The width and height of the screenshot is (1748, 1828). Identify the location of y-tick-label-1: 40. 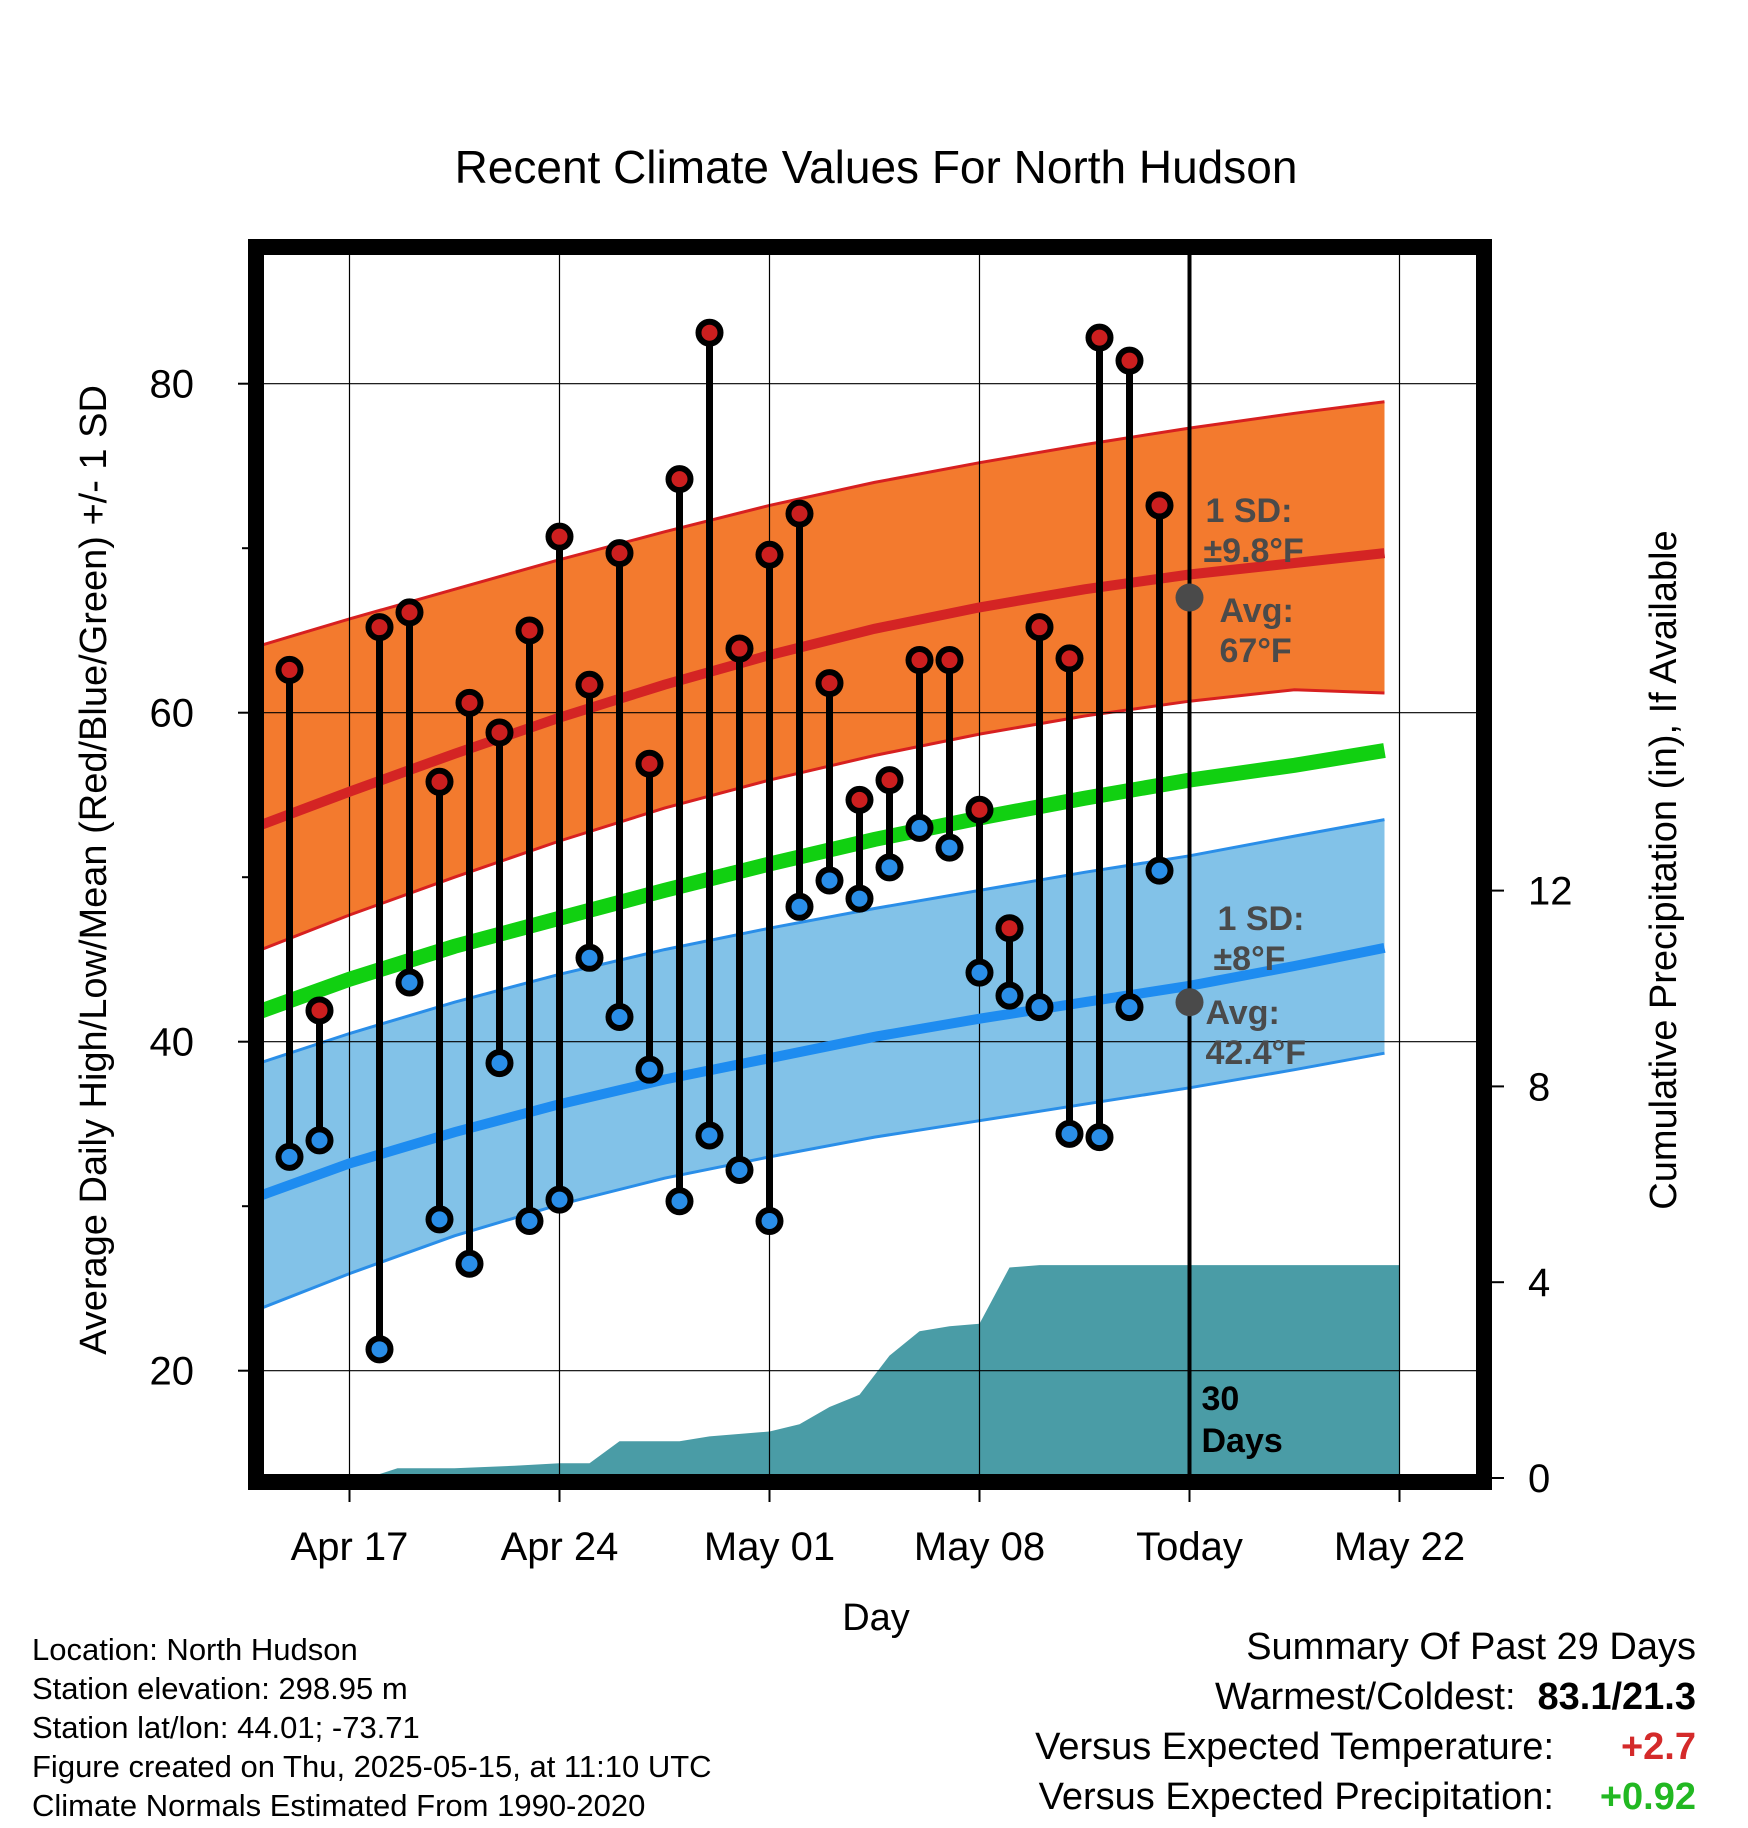
(172, 1043).